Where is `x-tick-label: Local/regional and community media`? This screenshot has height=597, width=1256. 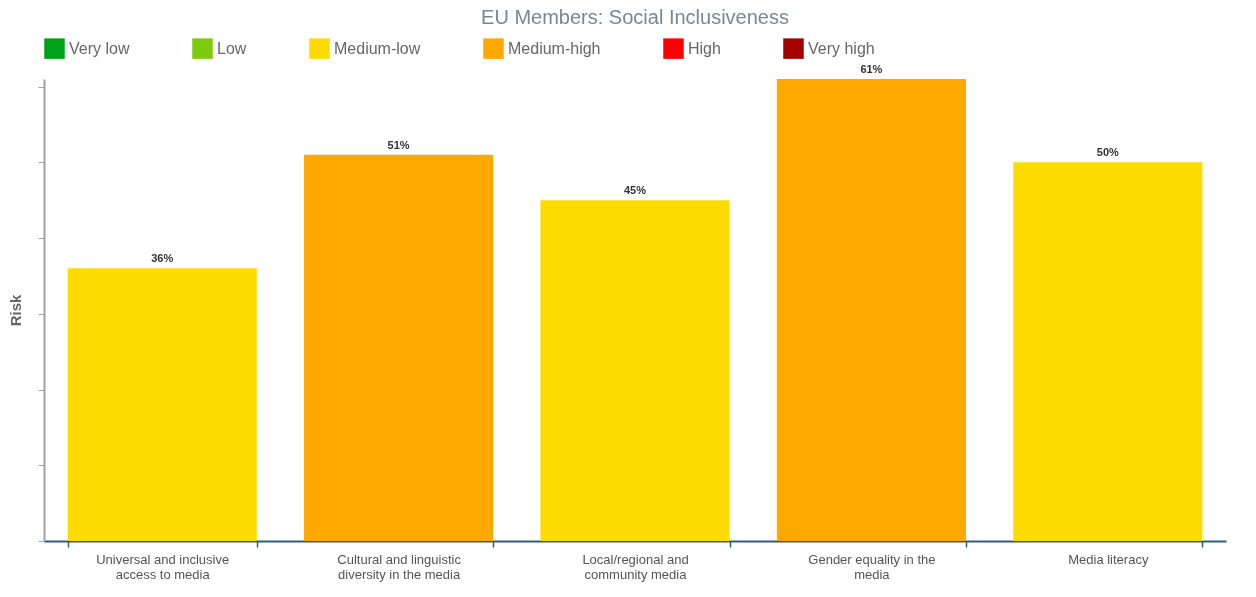
x-tick-label: Local/regional and community media is located at coordinates (635, 566).